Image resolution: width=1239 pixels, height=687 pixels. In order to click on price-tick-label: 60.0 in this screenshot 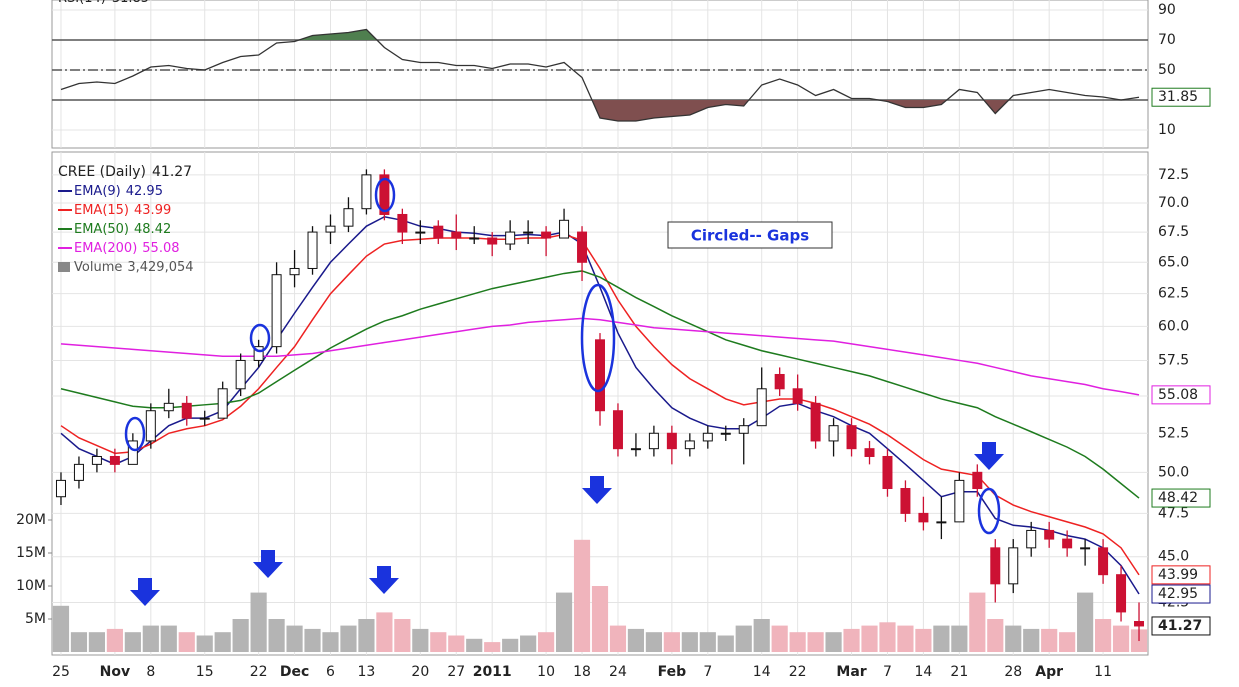, I will do `click(1173, 326)`.